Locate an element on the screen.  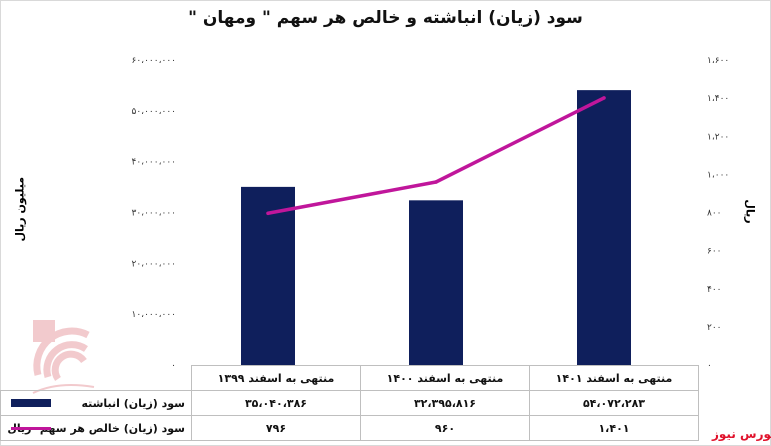
line-series is located at coordinates (436, 156).